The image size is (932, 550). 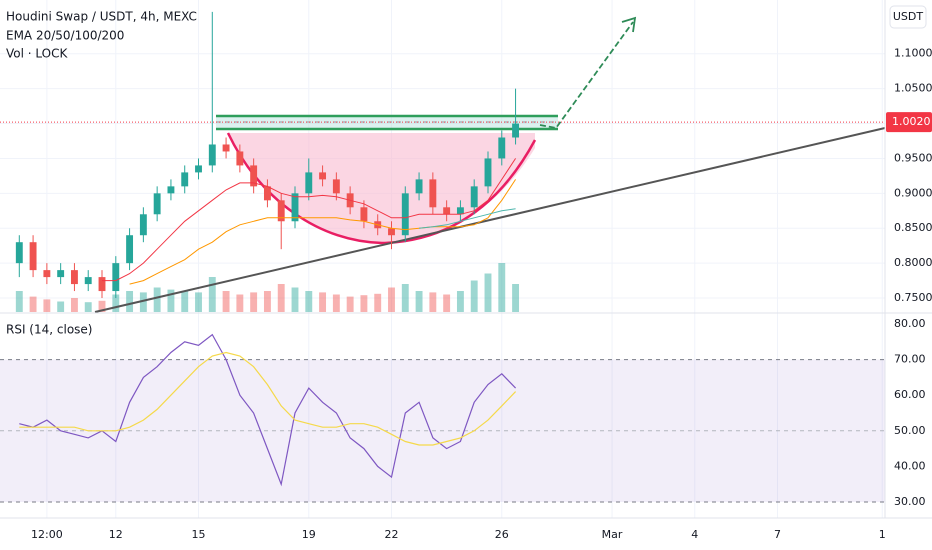 What do you see at coordinates (913, 227) in the screenshot?
I see `y-tick-label: 0.8500` at bounding box center [913, 227].